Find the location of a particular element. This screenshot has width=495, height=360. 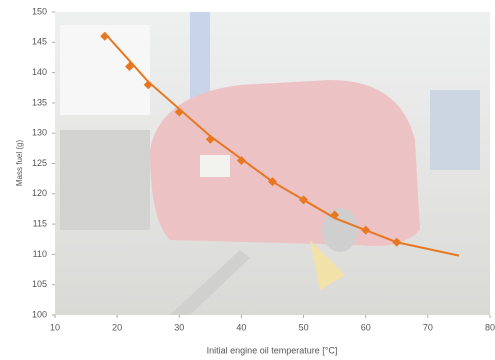

x-tick-label: 40 is located at coordinates (241, 327).